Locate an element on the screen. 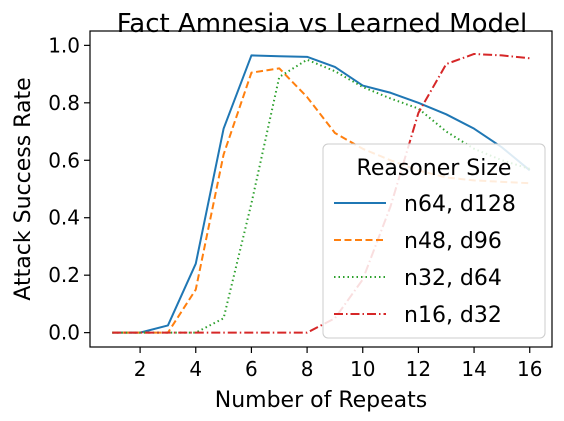 This screenshot has width=564, height=421. chart-title: Fact Amnesia vs Learned Model is located at coordinates (322, 24).